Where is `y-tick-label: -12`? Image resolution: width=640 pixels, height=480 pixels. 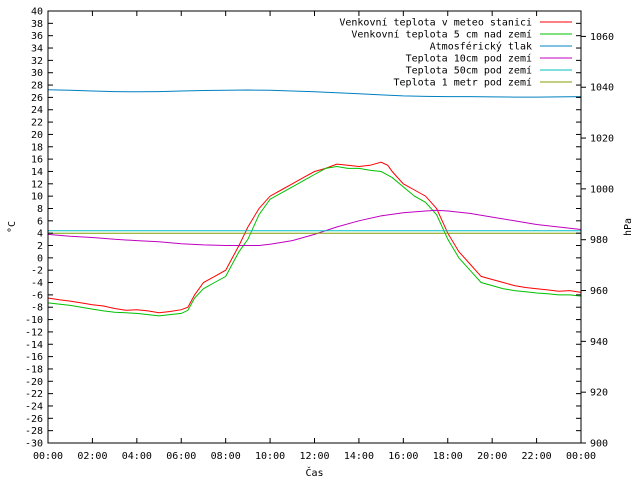 y-tick-label: -12 is located at coordinates (34, 332).